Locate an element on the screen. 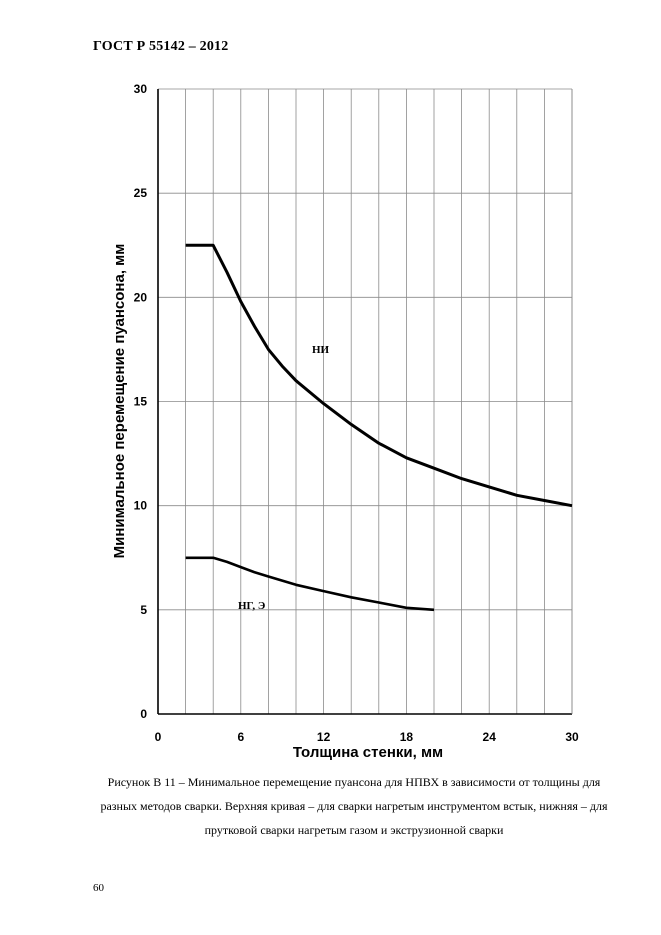  y-axis-title: Минимальное перемещение пуансона, мм is located at coordinates (119, 401).